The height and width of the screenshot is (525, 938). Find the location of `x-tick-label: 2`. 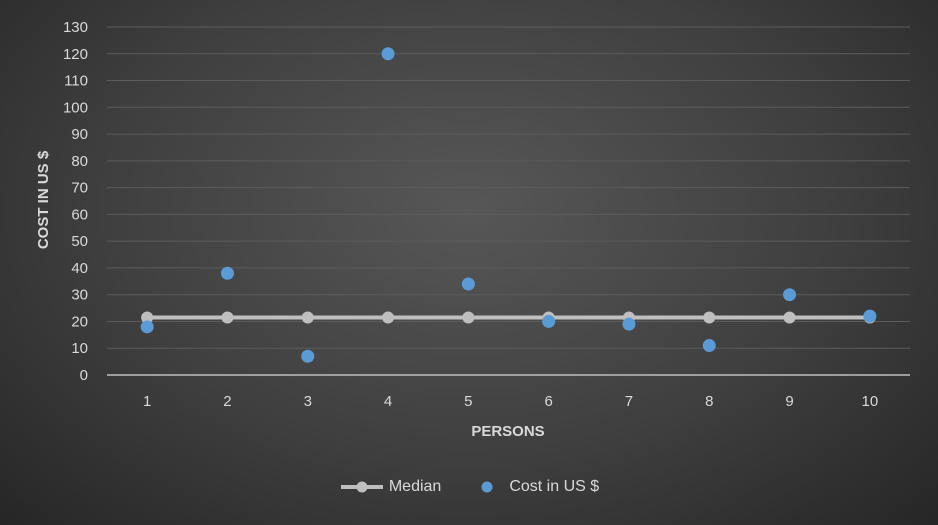

x-tick-label: 2 is located at coordinates (227, 401).